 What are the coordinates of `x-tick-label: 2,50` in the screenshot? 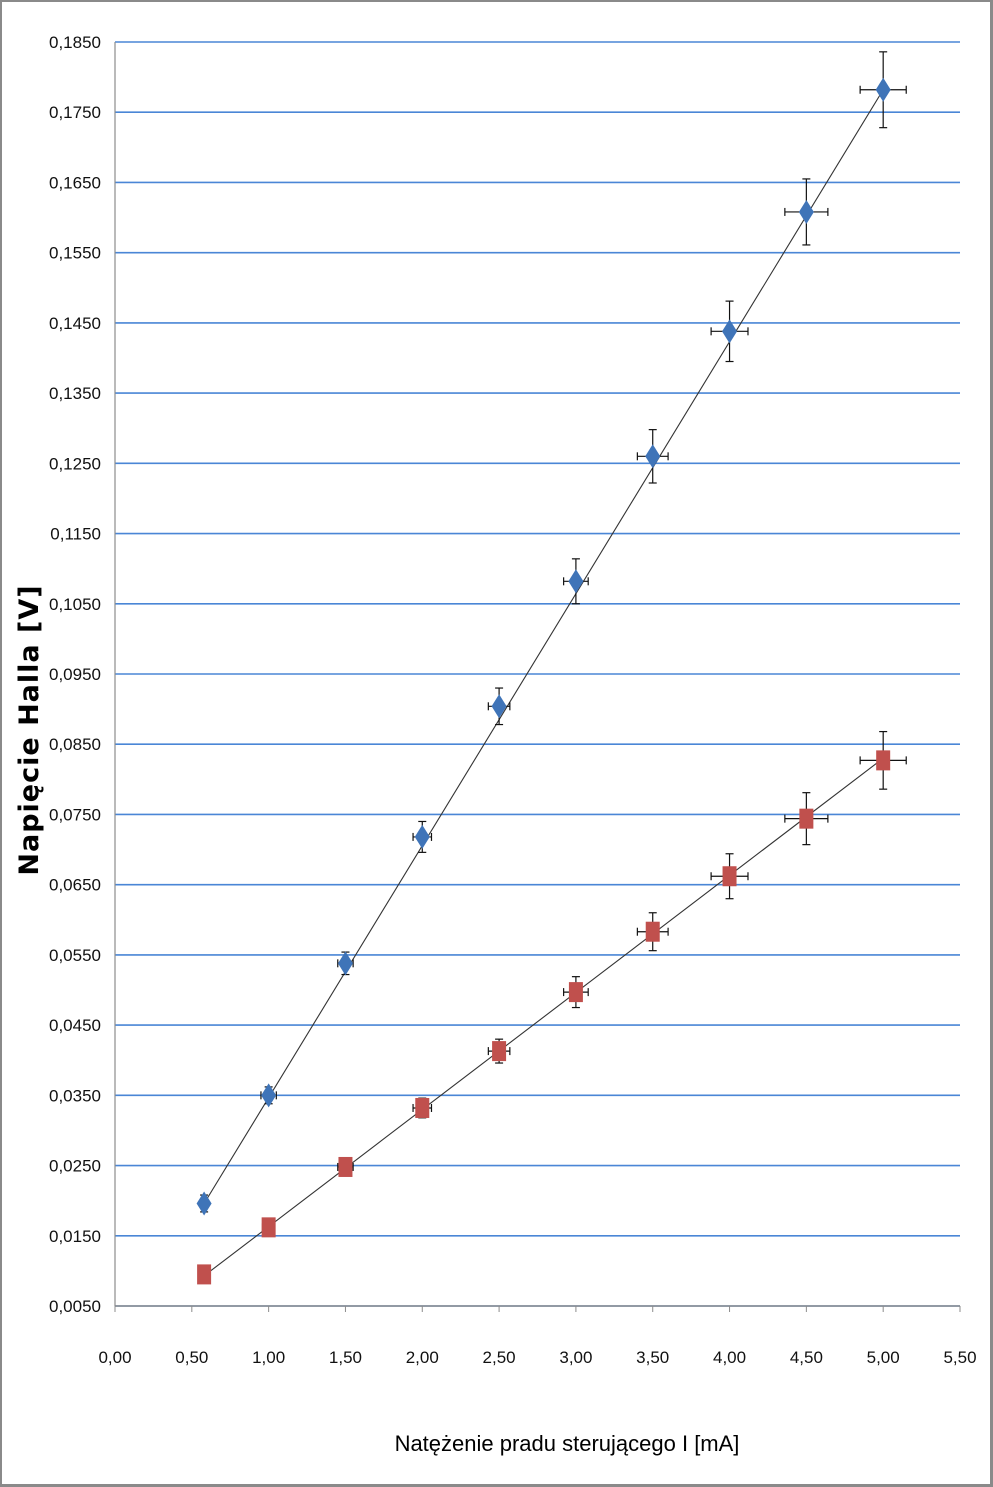 It's located at (499, 1357).